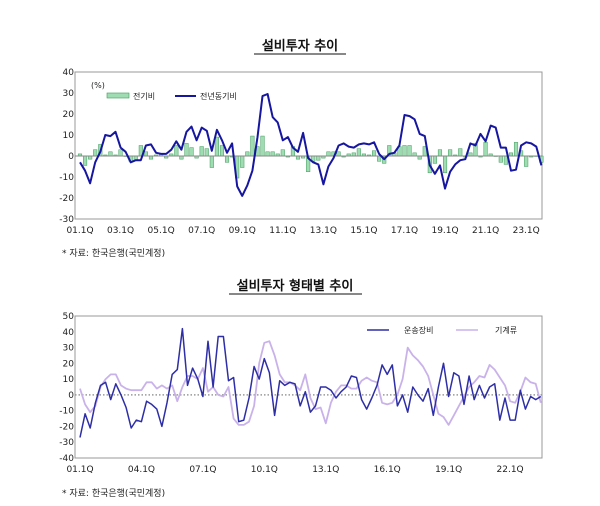 Image resolution: width=600 pixels, height=506 pixels. Describe the element at coordinates (113, 493) in the screenshot. I see `chart-2-footnote: * 자료: 한국은행(국민계정)` at that location.